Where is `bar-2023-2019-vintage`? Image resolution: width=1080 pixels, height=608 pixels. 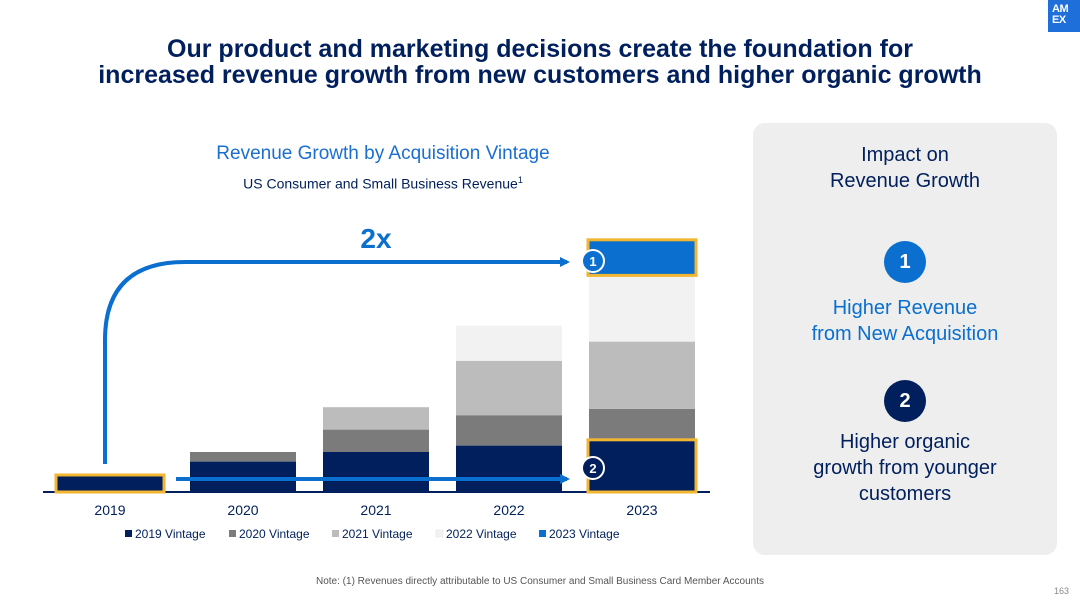
bar-2023-2019-vintage is located at coordinates (642, 466).